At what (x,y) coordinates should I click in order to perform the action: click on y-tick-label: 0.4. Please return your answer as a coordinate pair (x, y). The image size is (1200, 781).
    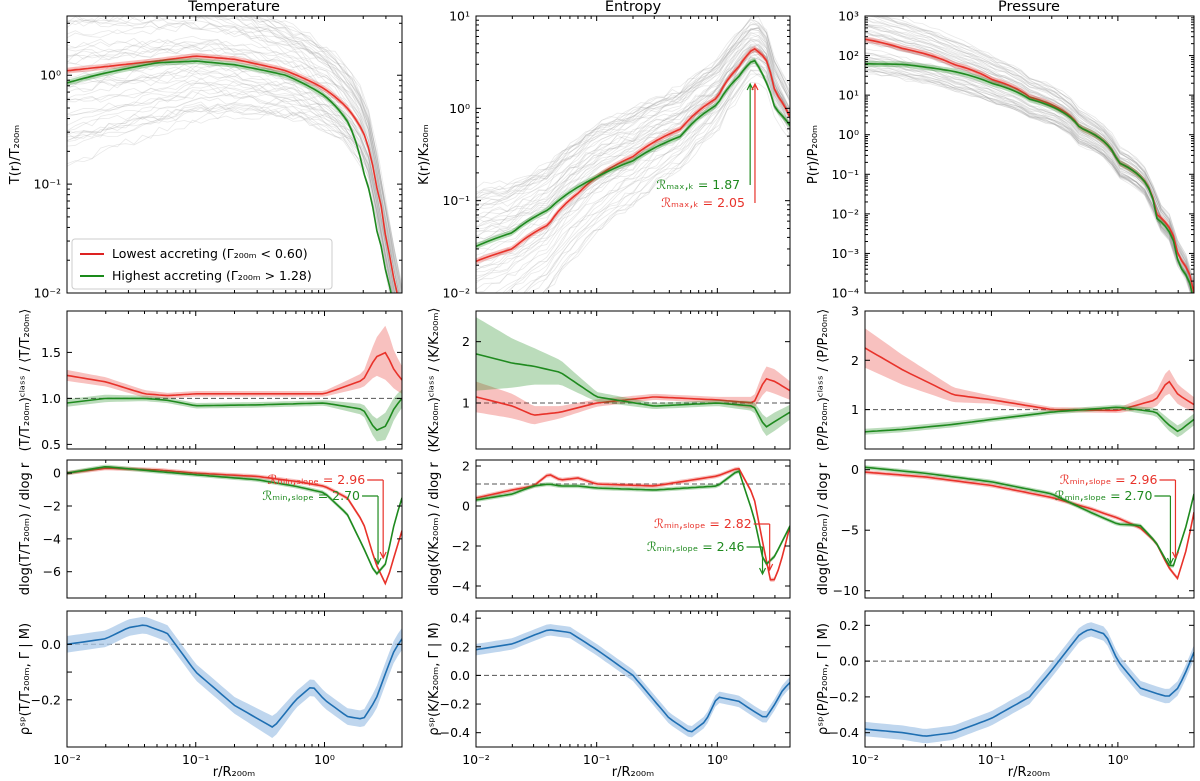
    Looking at the image, I should click on (460, 618).